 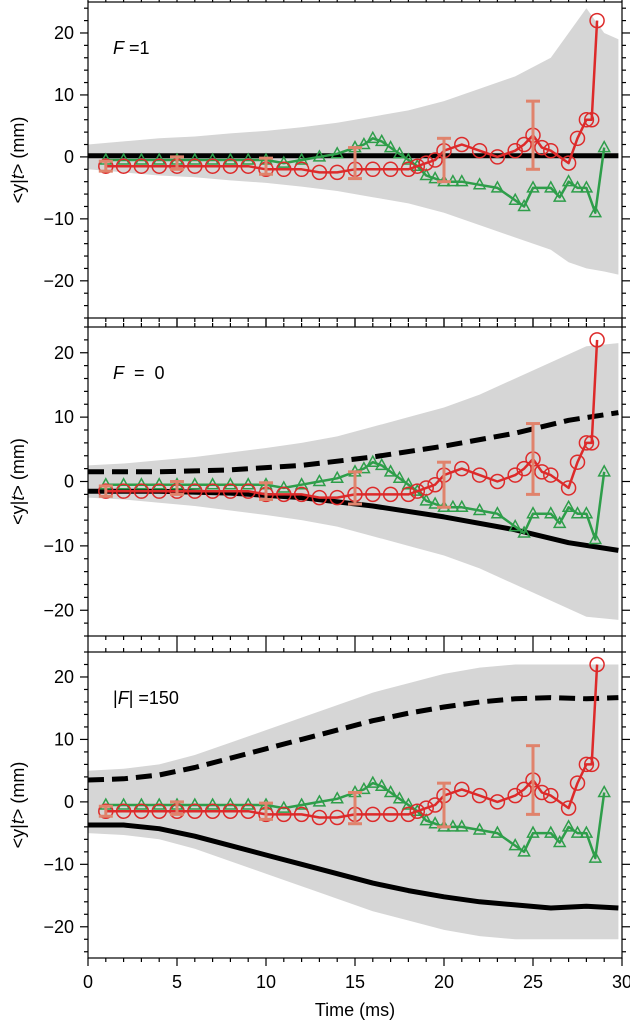 What do you see at coordinates (64, 33) in the screenshot?
I see `y-tick-label: 20` at bounding box center [64, 33].